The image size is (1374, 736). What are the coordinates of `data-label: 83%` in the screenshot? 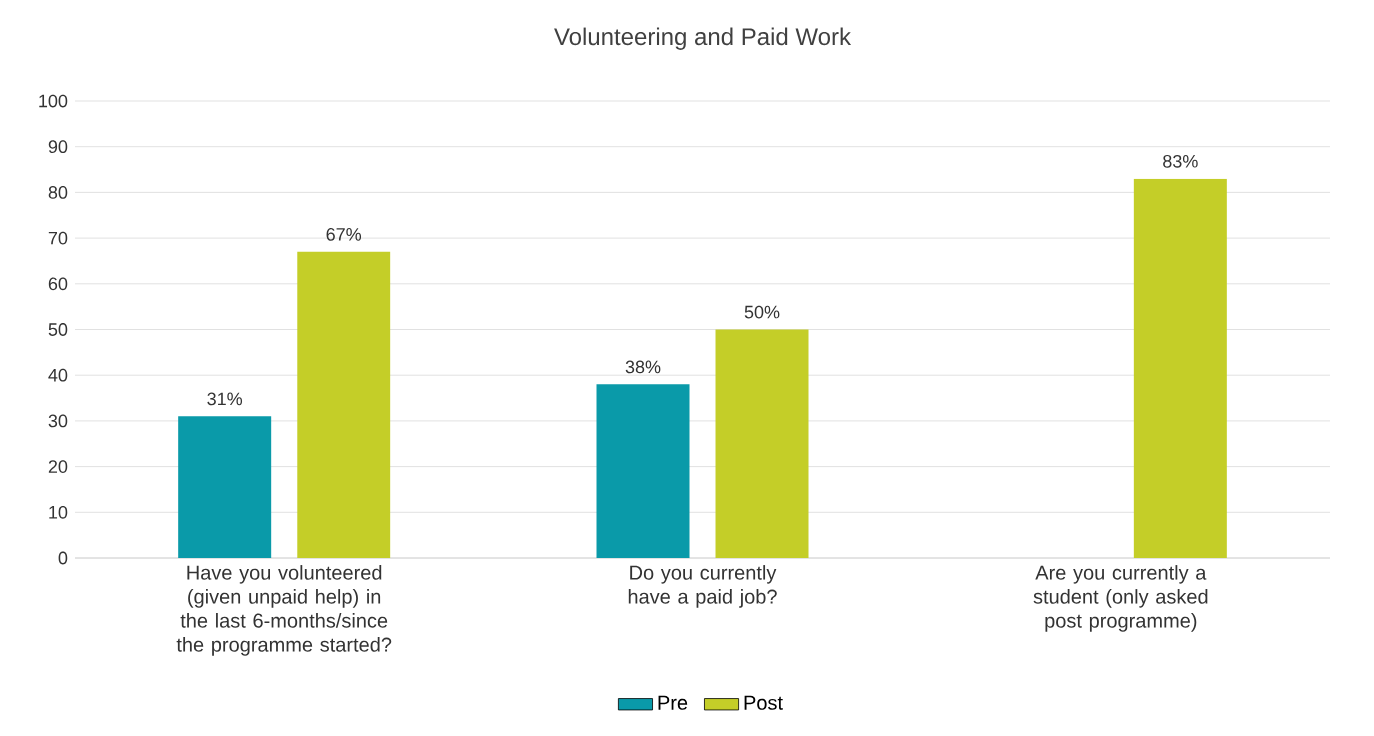 It's located at (1180, 161).